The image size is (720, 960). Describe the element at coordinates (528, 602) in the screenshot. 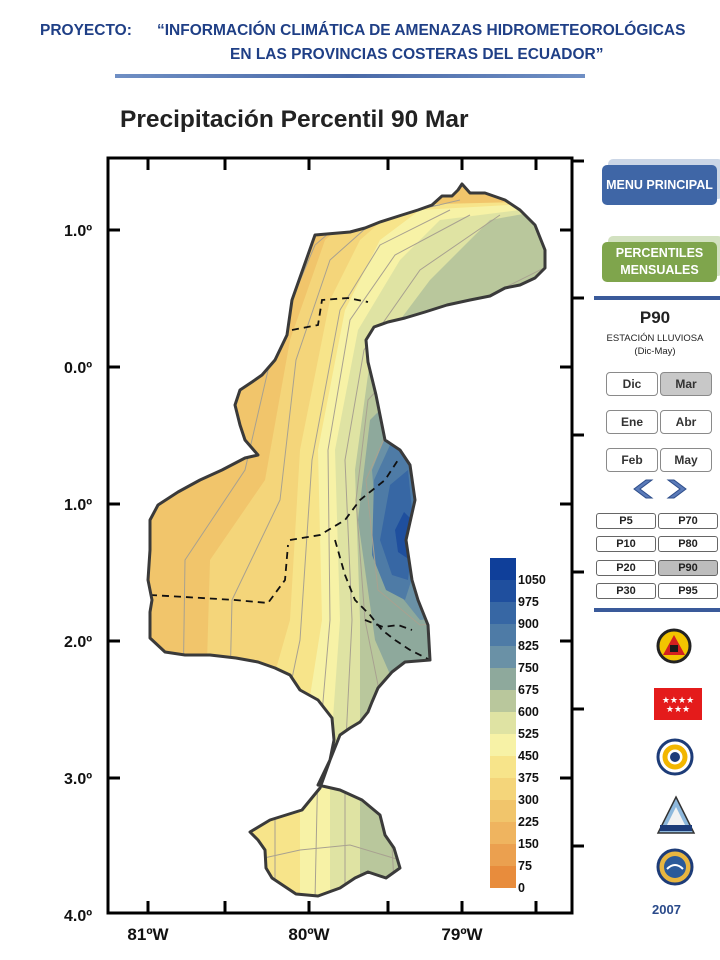

I see `legend-value: 975` at that location.